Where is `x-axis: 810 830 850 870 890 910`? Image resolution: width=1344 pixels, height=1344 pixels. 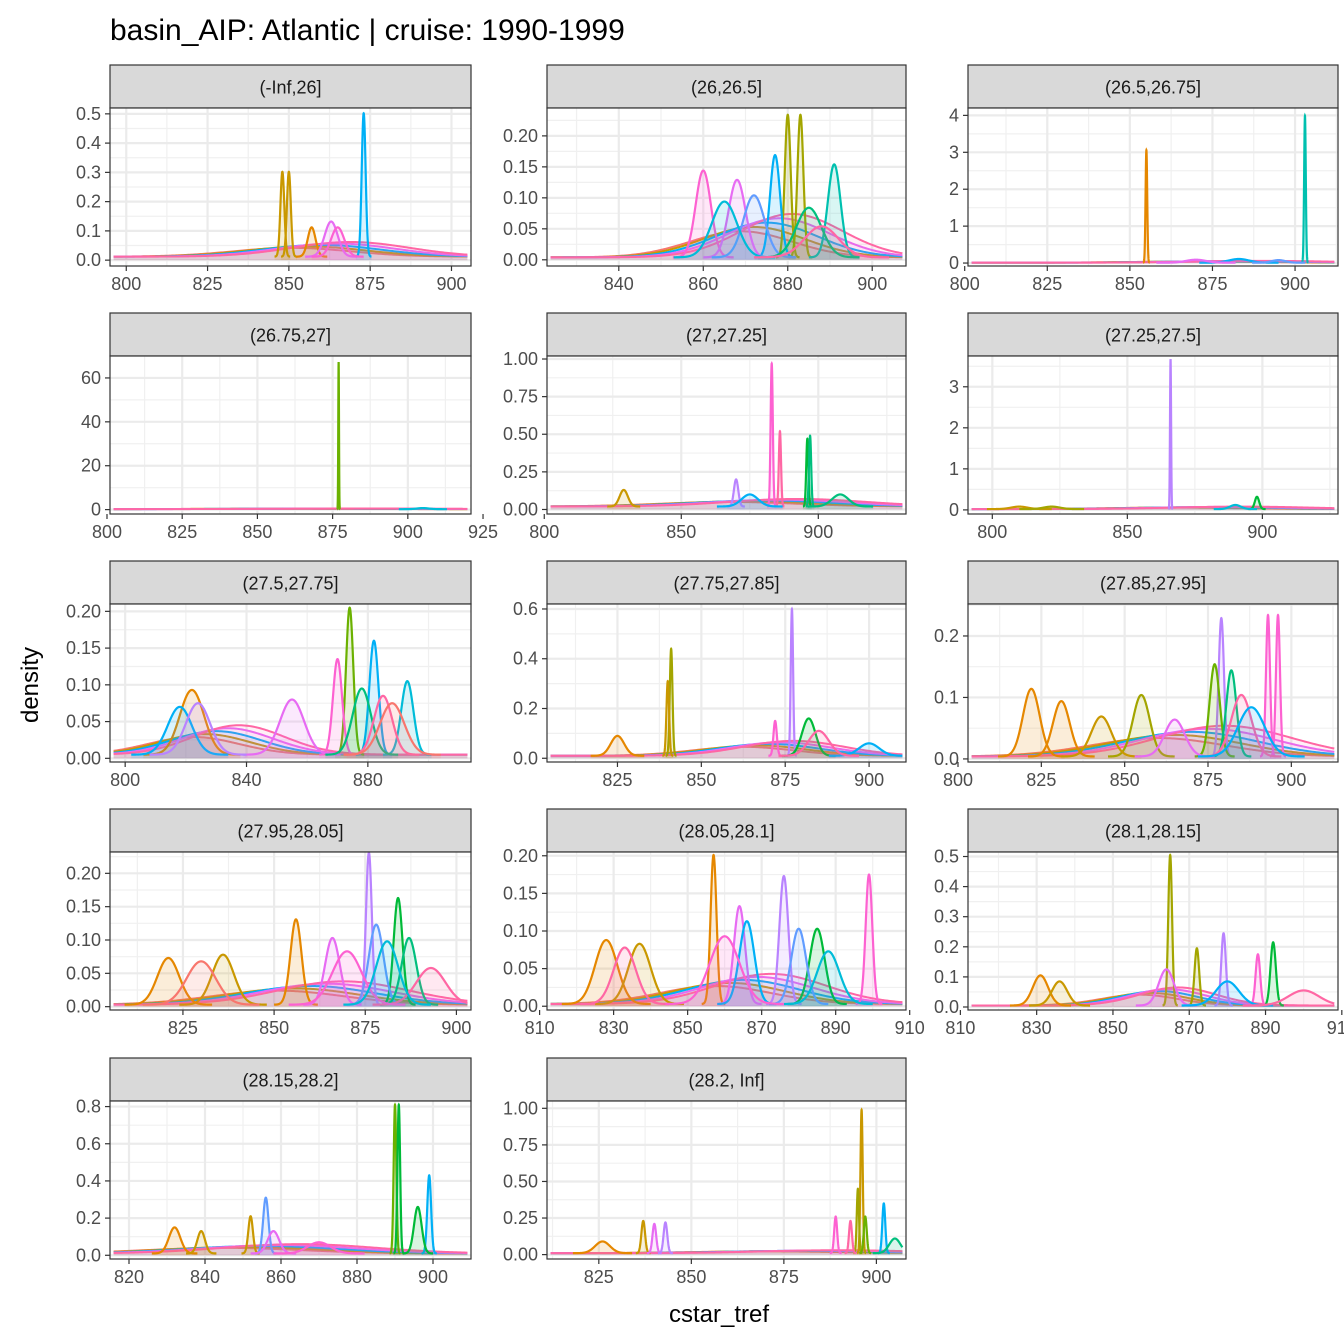
x-axis: 810 830 850 870 890 910 is located at coordinates (1144, 1024).